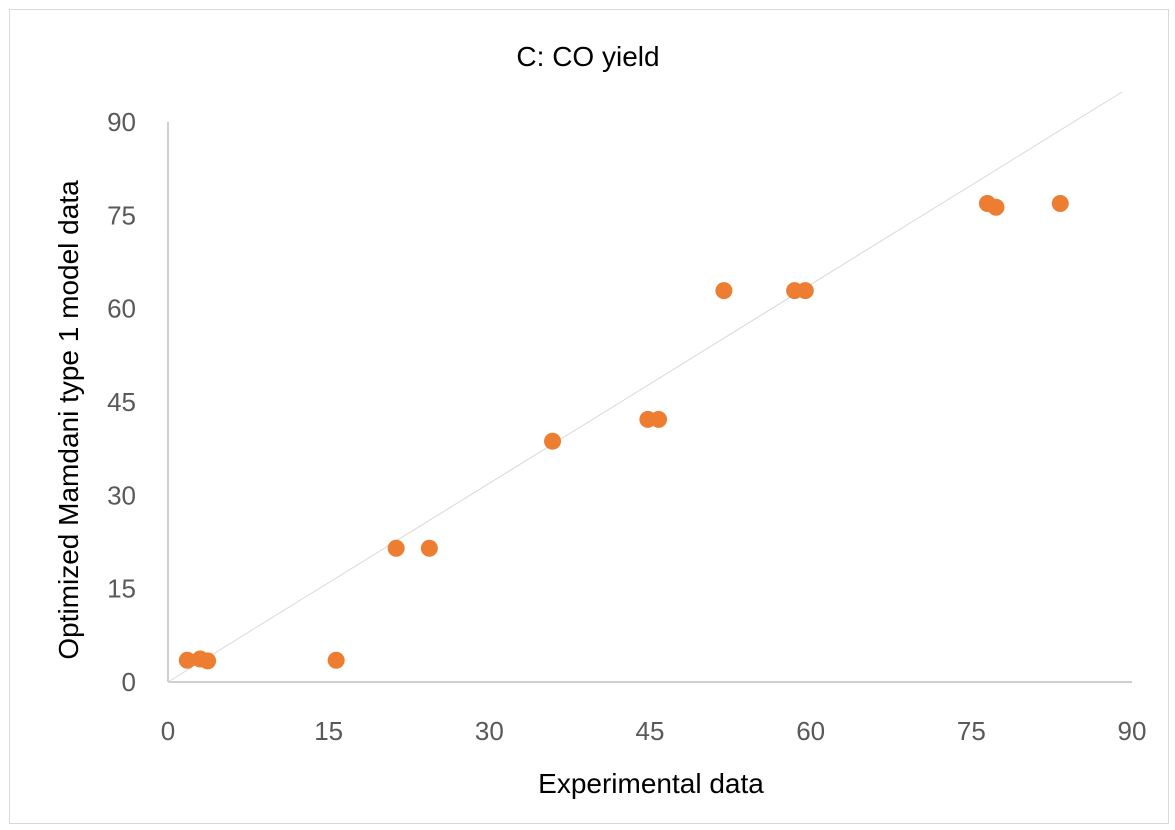  Describe the element at coordinates (121, 589) in the screenshot. I see `y-tick-label: 15` at that location.